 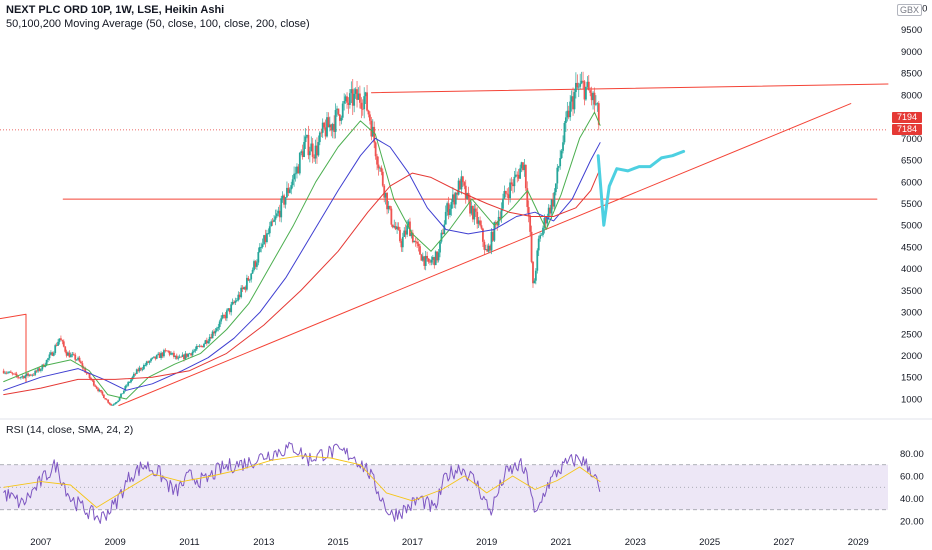 What do you see at coordinates (115, 10) in the screenshot?
I see `chart-title: NEXT PLC ORD 10P, 1W, LSE, Heikin Ashi` at bounding box center [115, 10].